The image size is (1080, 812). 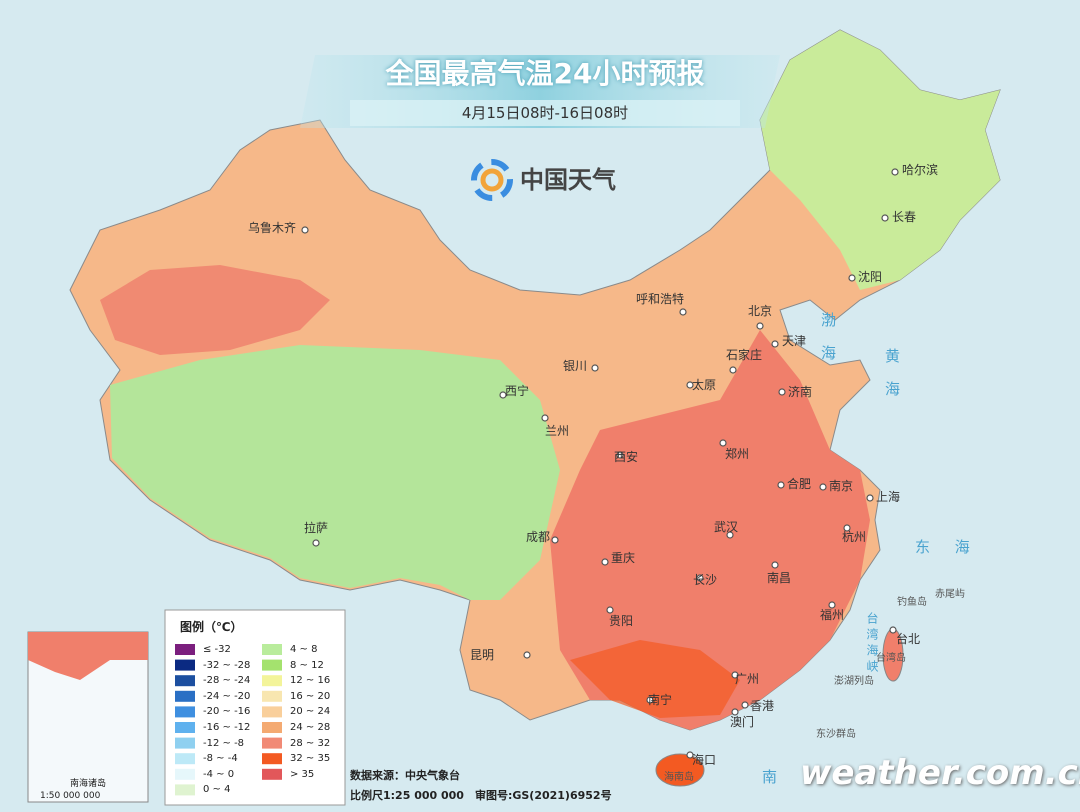 What do you see at coordinates (908, 639) in the screenshot?
I see `city-label: 台北` at bounding box center [908, 639].